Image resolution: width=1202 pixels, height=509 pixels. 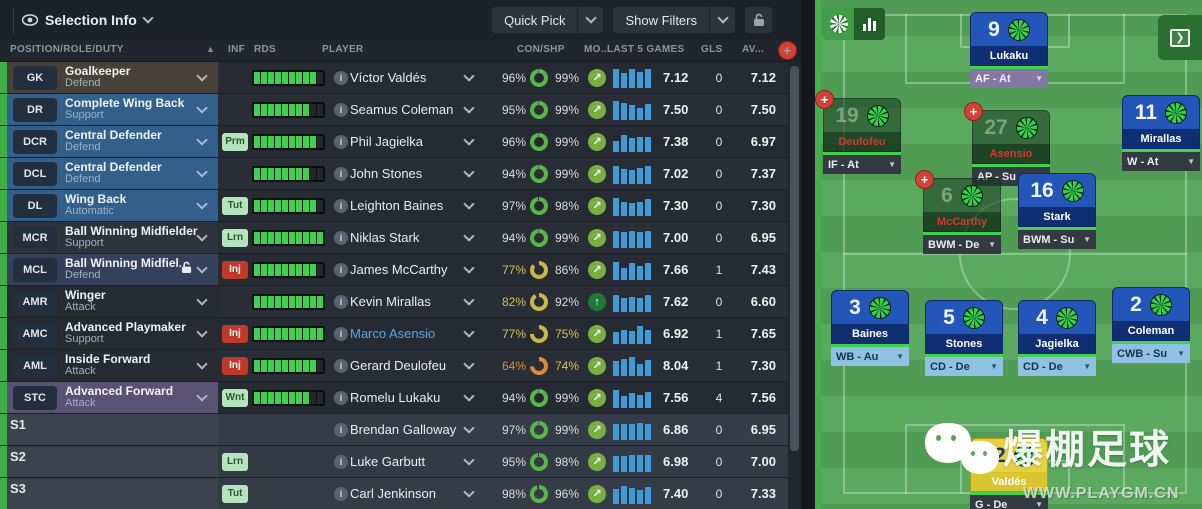 I want to click on player-name: Brendan Galloway, so click(x=403, y=429).